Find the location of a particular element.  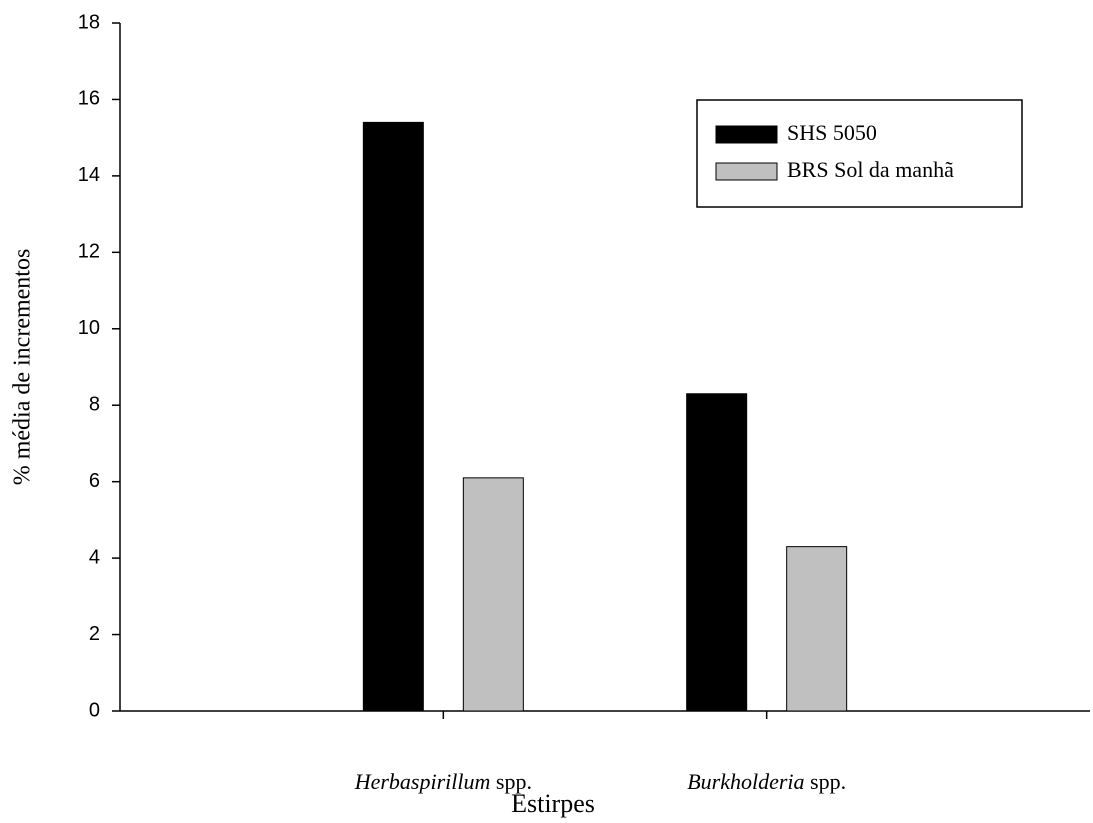

y-tick-label: 10 is located at coordinates (89, 328).